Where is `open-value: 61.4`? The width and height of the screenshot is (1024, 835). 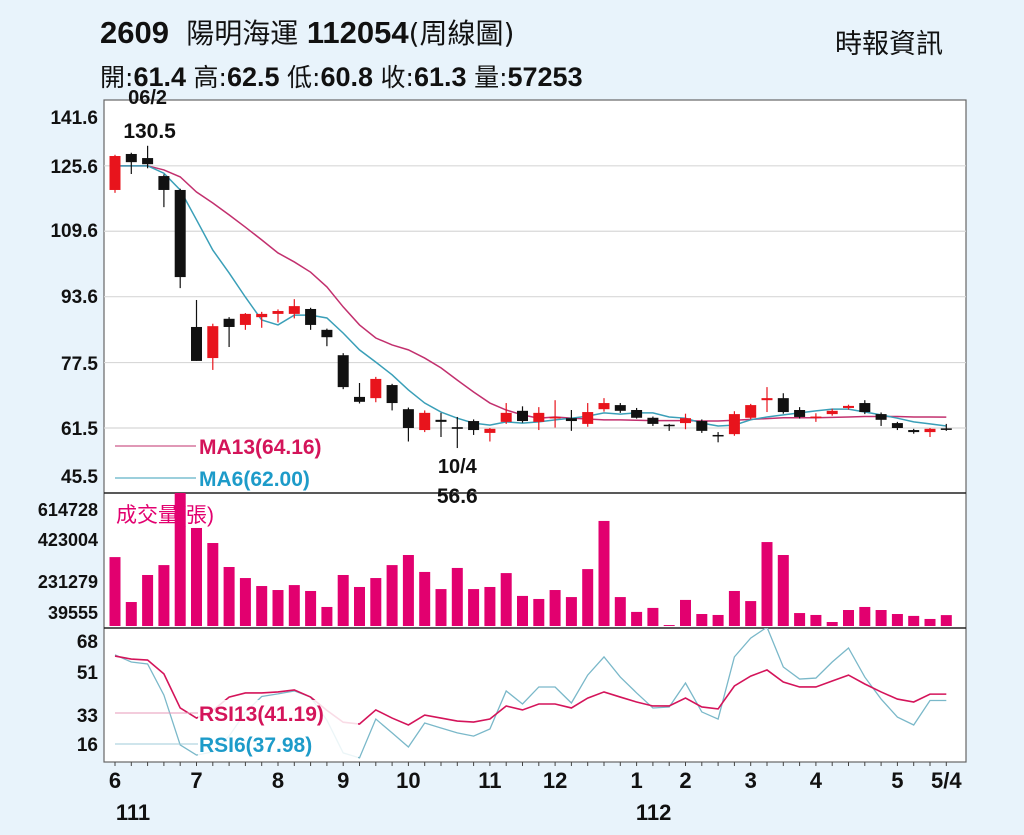 open-value: 61.4 is located at coordinates (159, 77).